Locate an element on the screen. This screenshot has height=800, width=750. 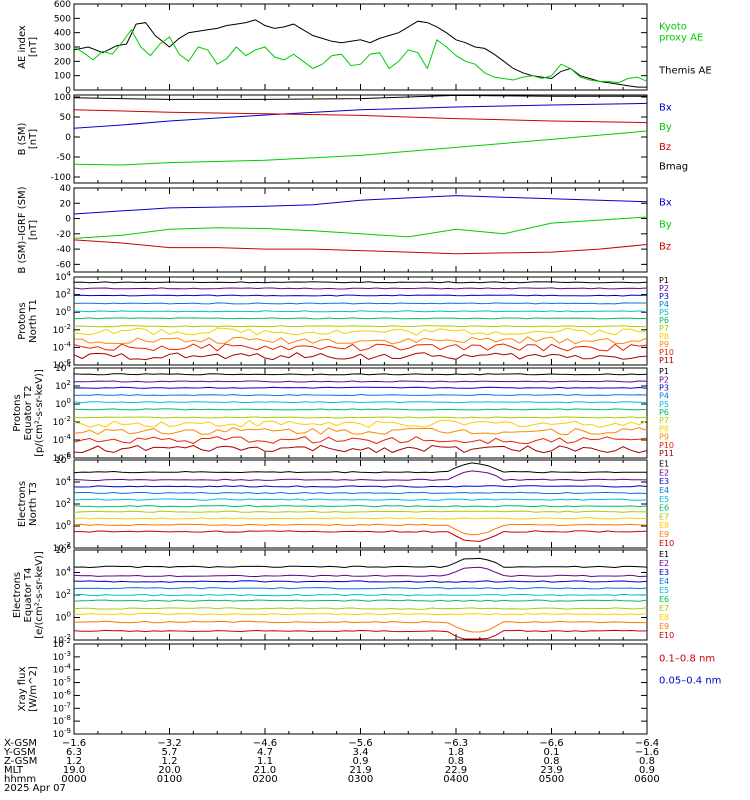
pe-legend-entry: P2 is located at coordinates (664, 379).